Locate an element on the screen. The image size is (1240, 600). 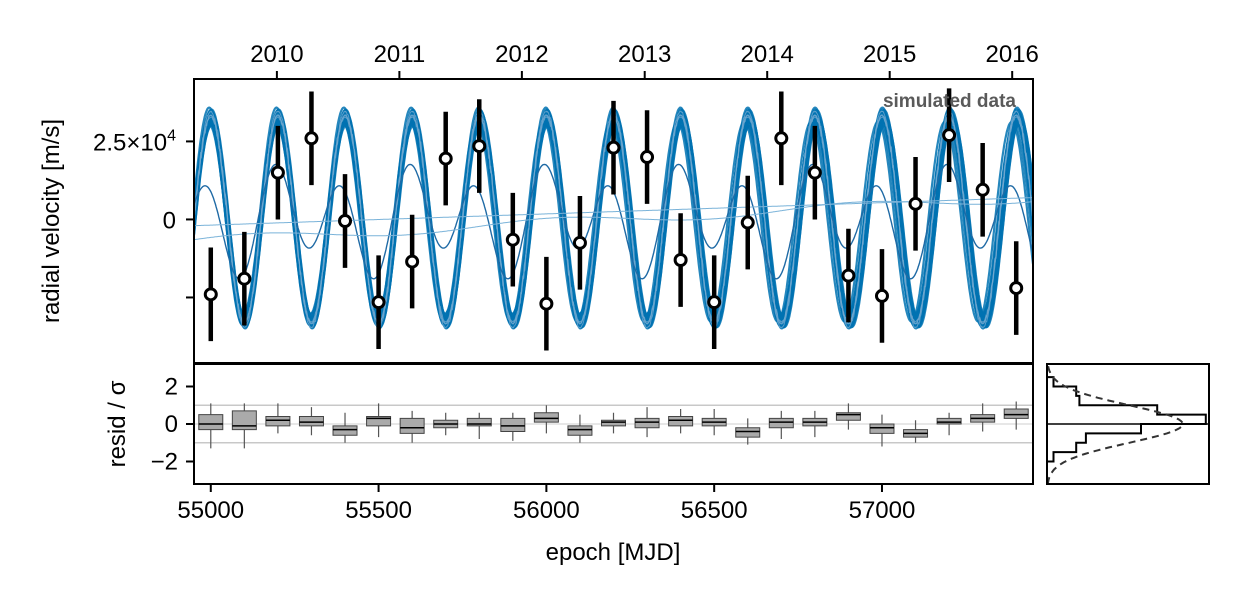
rv-y-axis-ticks: 2.5×10⁴ 0 is located at coordinates (143, 213).